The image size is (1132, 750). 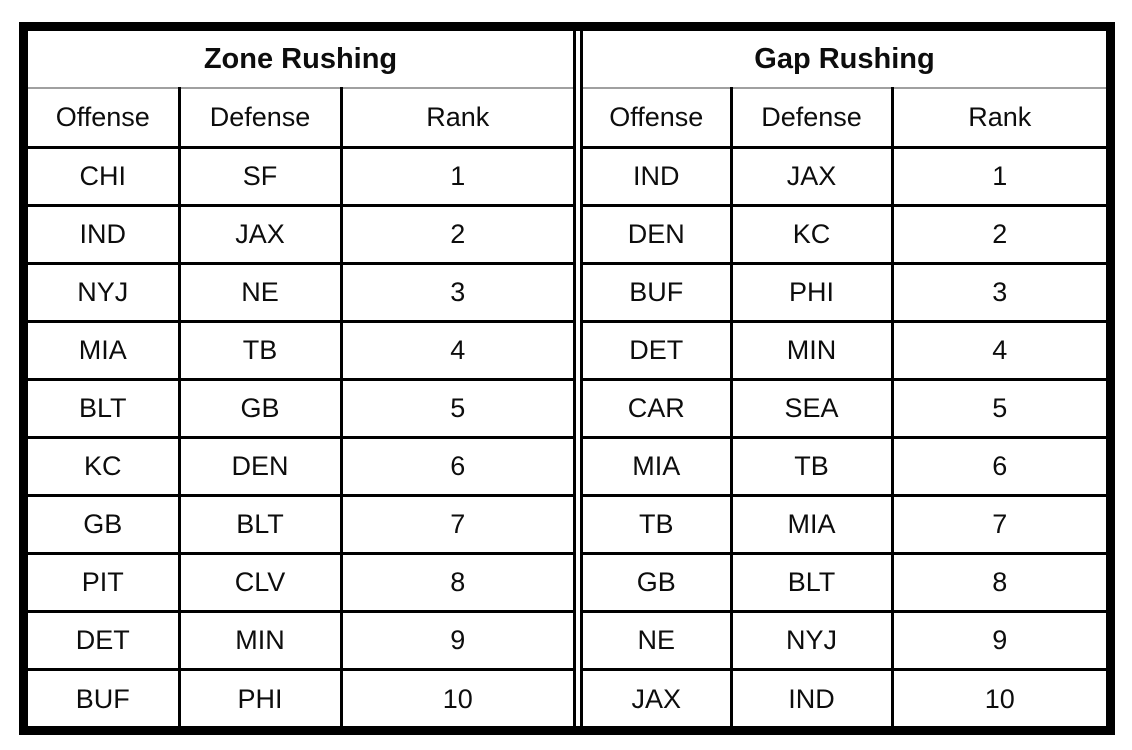 I want to click on table-row: NYJ NE 3, so click(x=300, y=292).